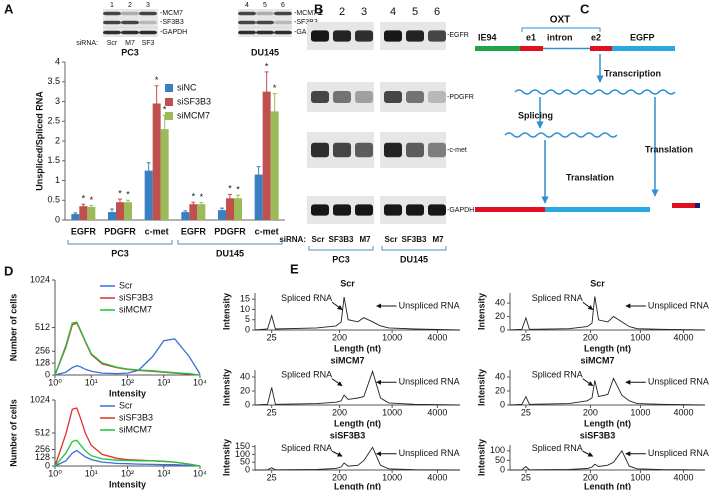  Describe the element at coordinates (163, 473) in the screenshot. I see `x-tick-label: 10³` at that location.